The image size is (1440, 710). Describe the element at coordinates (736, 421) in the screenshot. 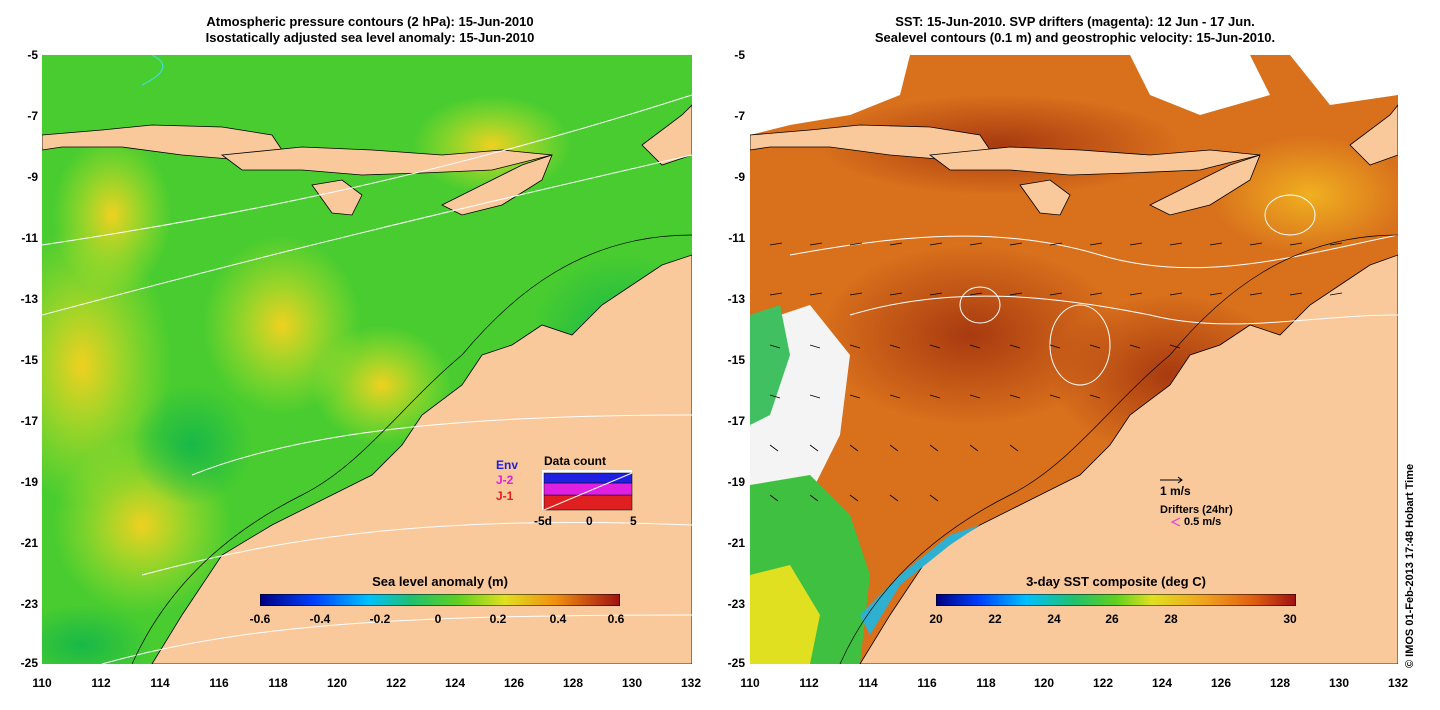

I see `right-y-tick: -17` at that location.